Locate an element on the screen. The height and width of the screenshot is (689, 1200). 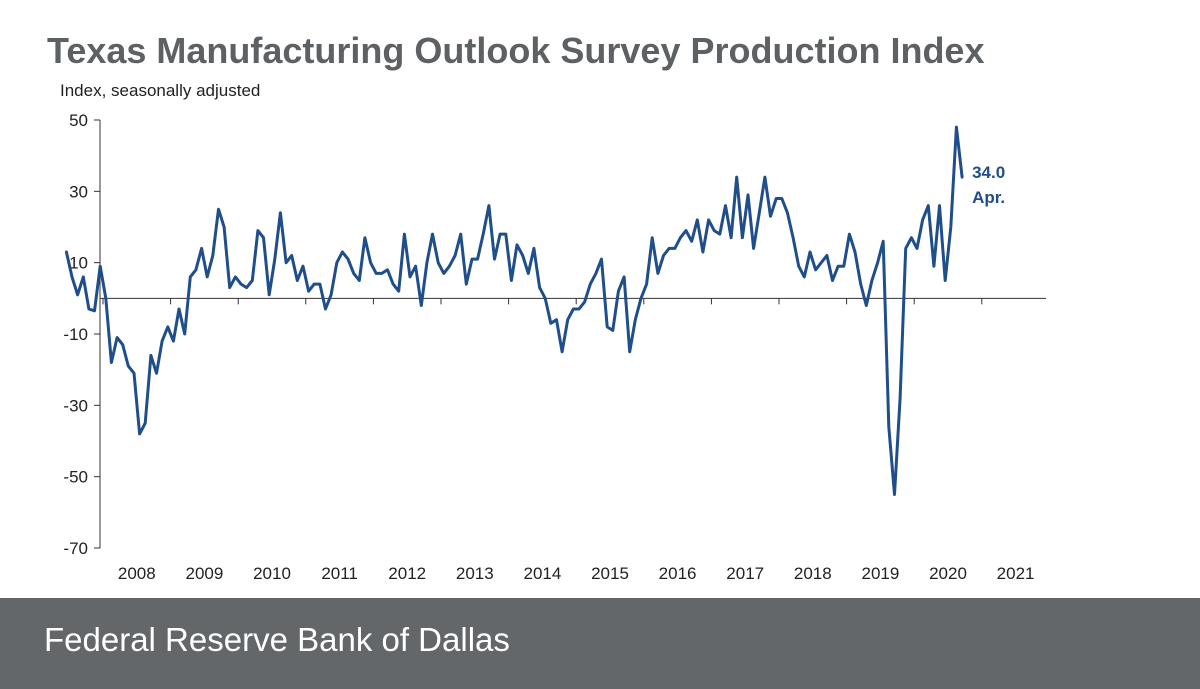
y-tick-label: -70 is located at coordinates (75, 548).